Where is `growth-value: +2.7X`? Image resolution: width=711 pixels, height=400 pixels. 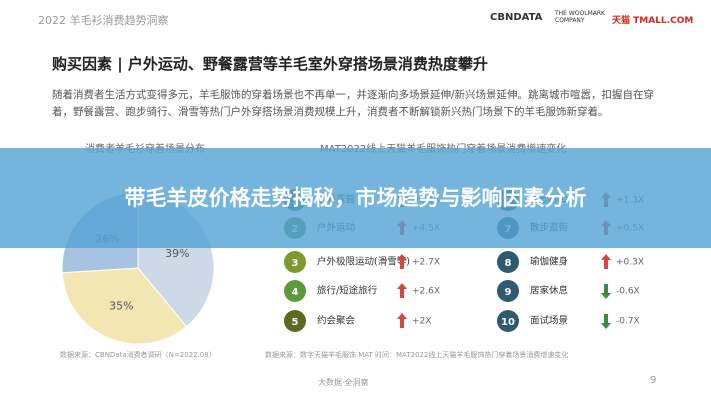 growth-value: +2.7X is located at coordinates (426, 263).